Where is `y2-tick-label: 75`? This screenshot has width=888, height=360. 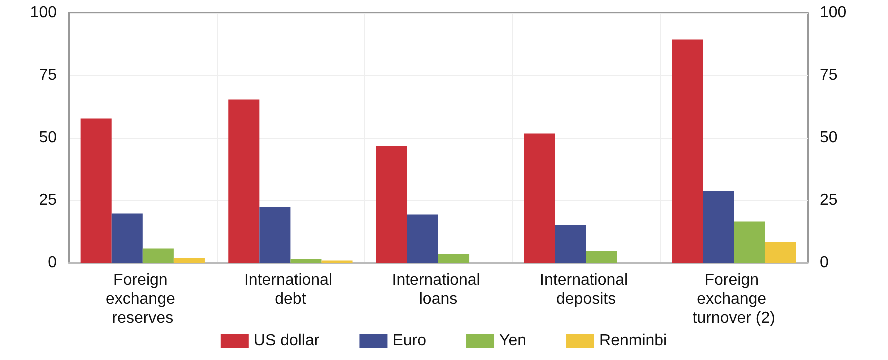 y2-tick-label: 75 is located at coordinates (829, 75).